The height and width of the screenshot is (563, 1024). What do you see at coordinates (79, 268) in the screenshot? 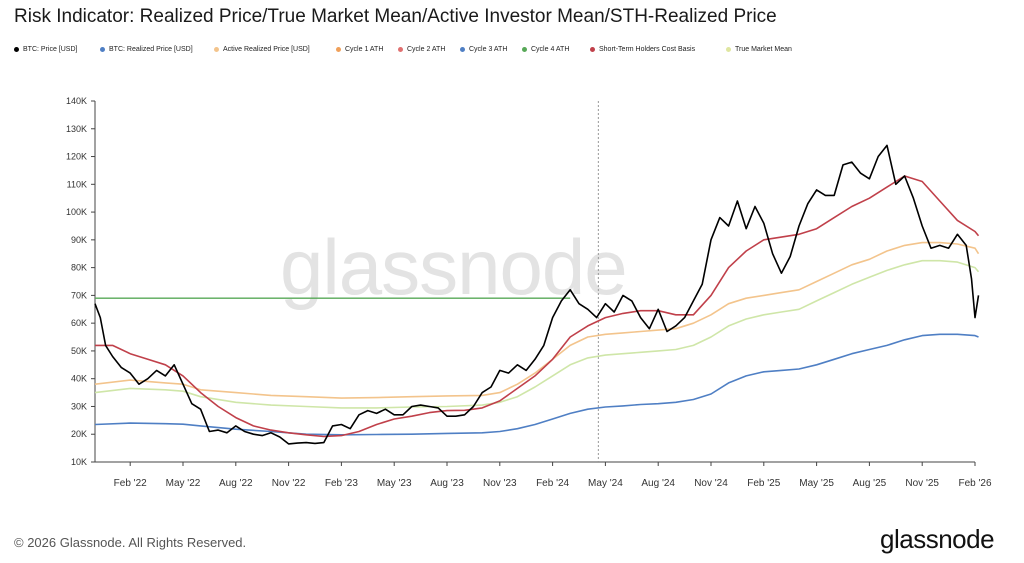
I see `y-tick-label: 80K` at bounding box center [79, 268].